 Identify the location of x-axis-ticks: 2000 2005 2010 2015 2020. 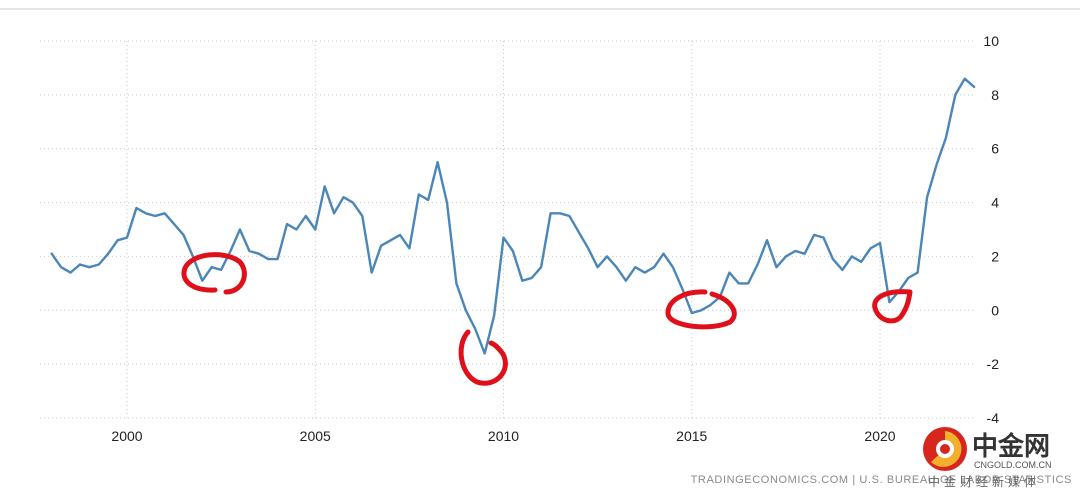
(503, 436).